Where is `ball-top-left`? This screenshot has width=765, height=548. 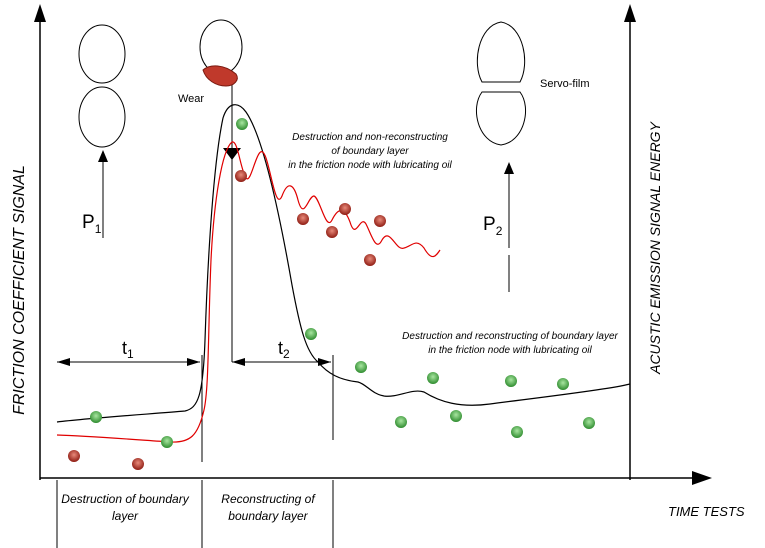
ball-top-left is located at coordinates (102, 54).